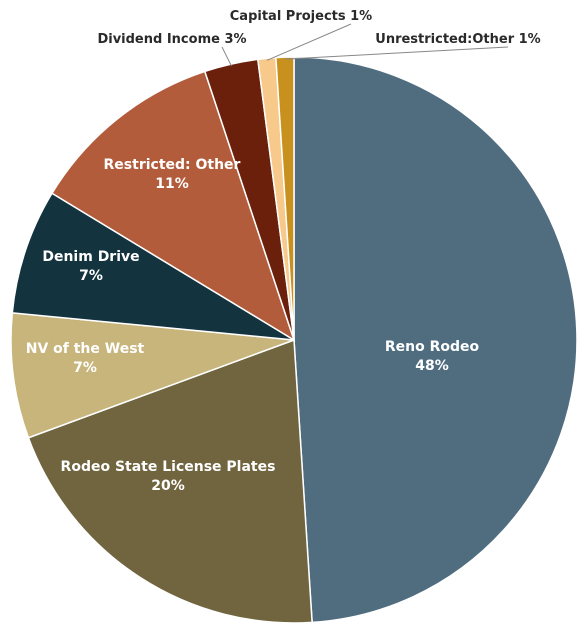 This screenshot has height=634, width=580. What do you see at coordinates (309, 42) in the screenshot?
I see `leader-line-capital-projects` at bounding box center [309, 42].